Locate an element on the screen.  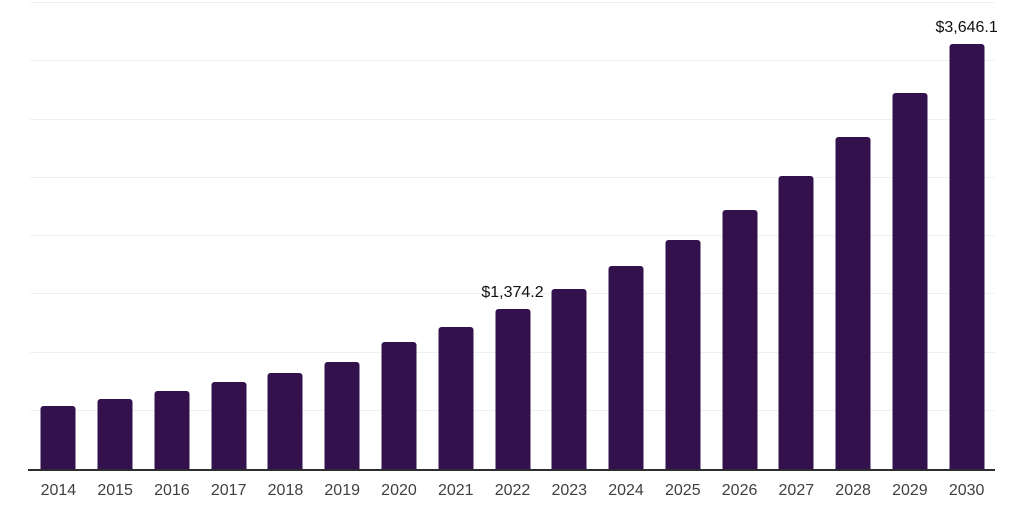
bar-2019 is located at coordinates (342, 415).